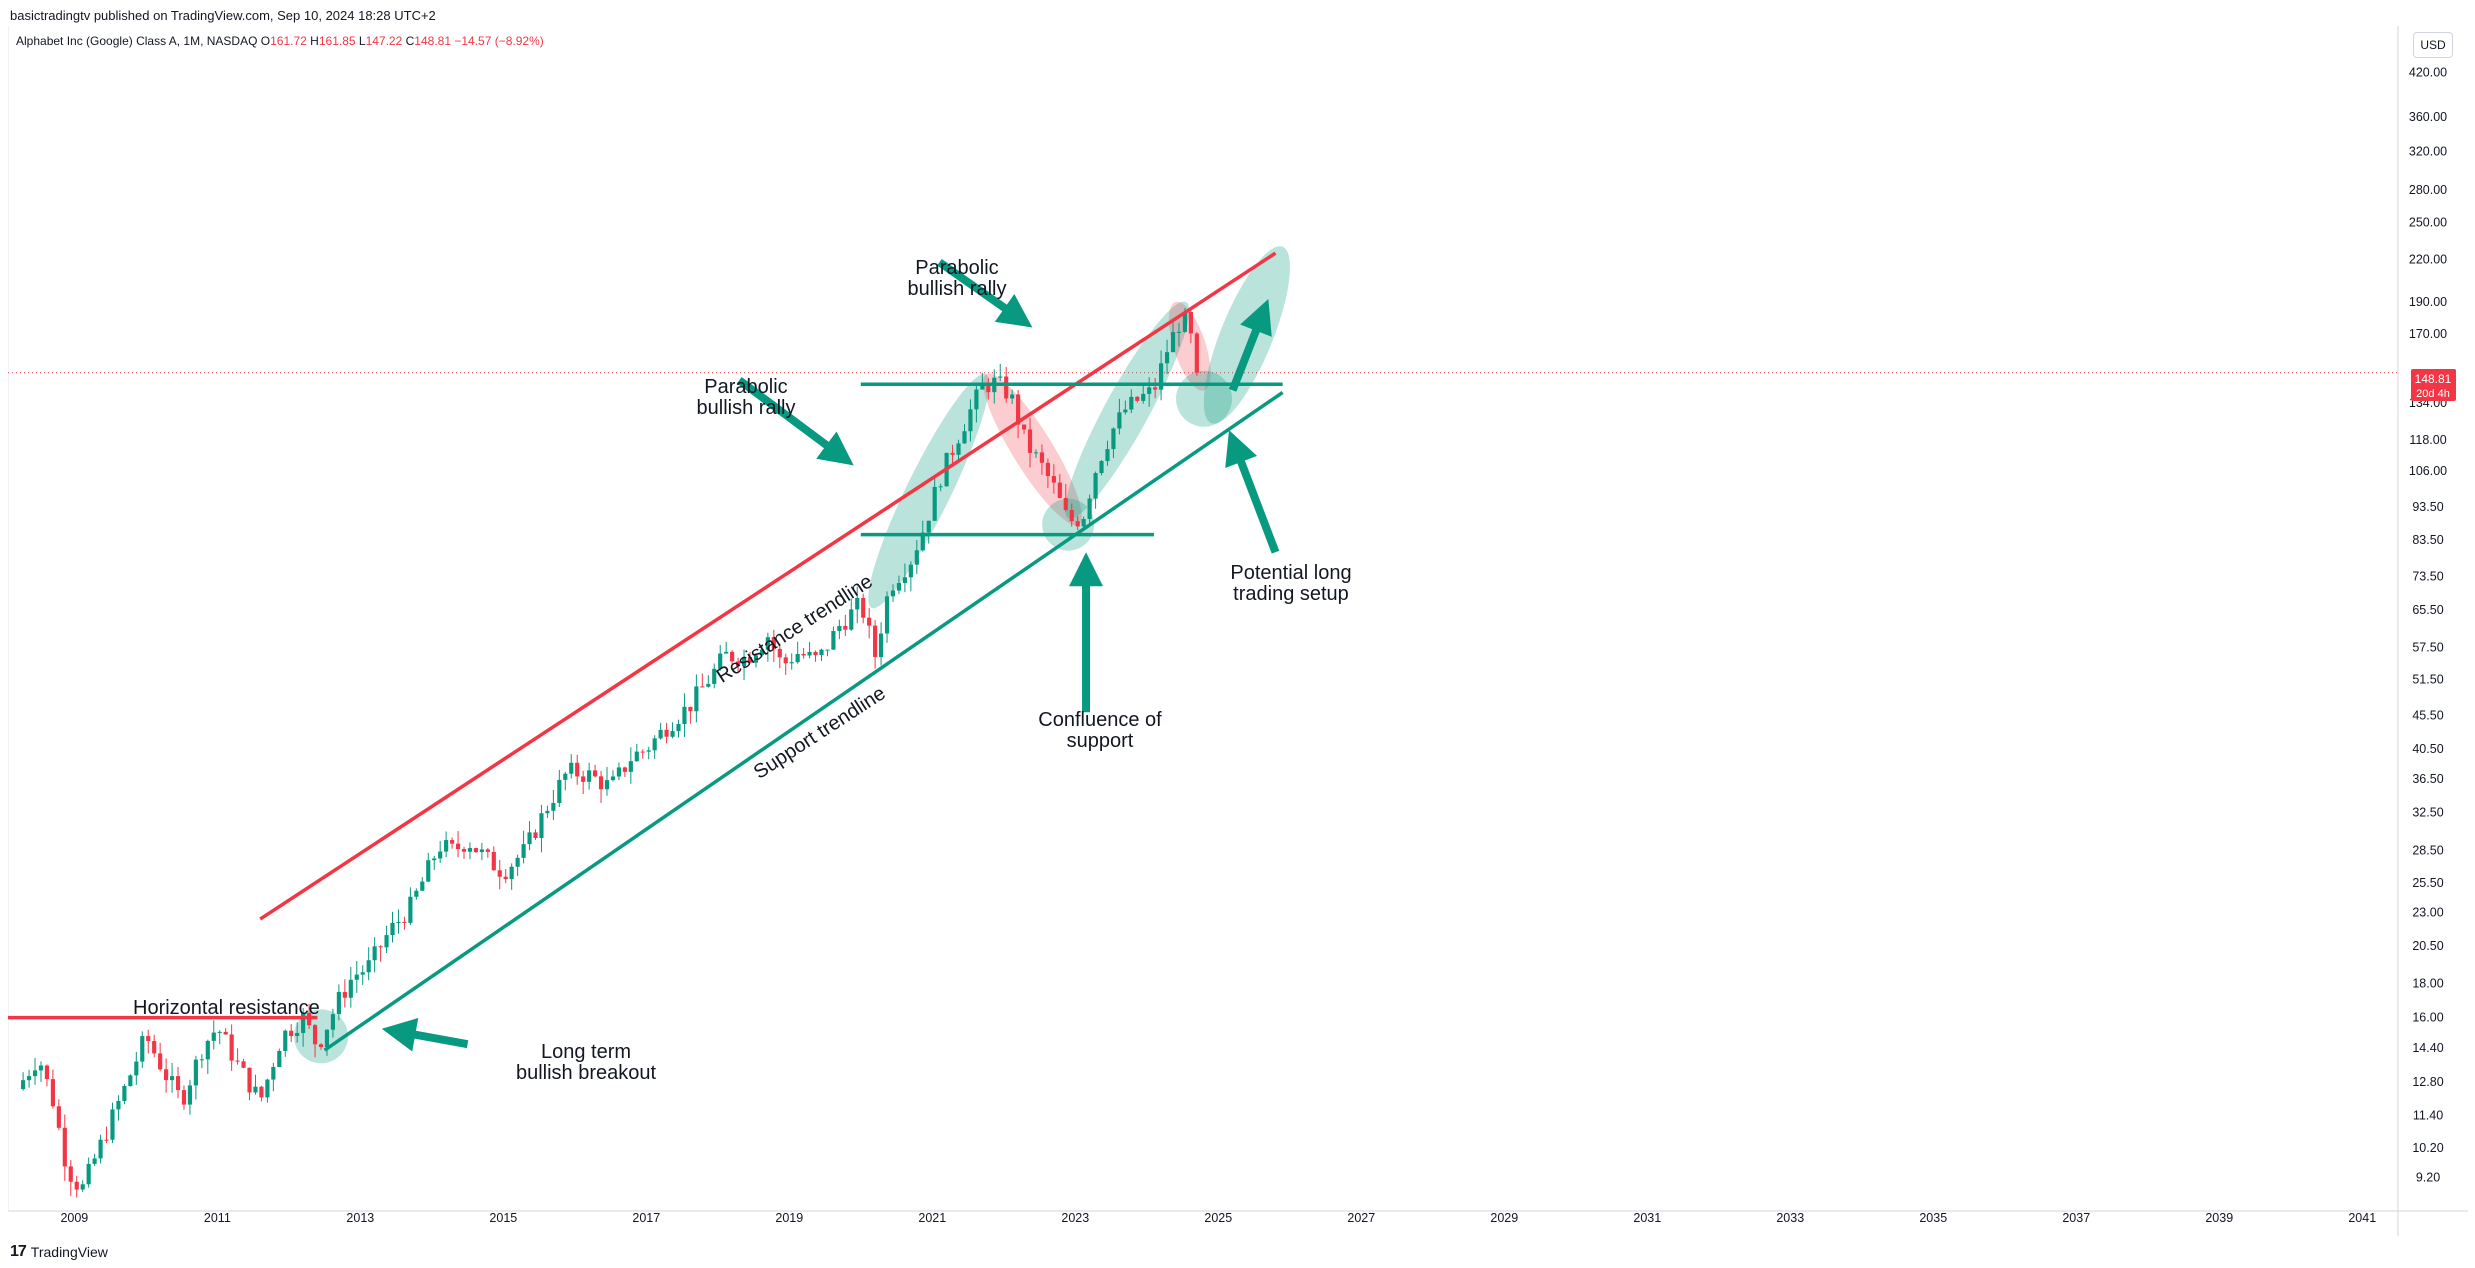 The image size is (2475, 1268). What do you see at coordinates (425, 1035) in the screenshot?
I see `arrow-breakout` at bounding box center [425, 1035].